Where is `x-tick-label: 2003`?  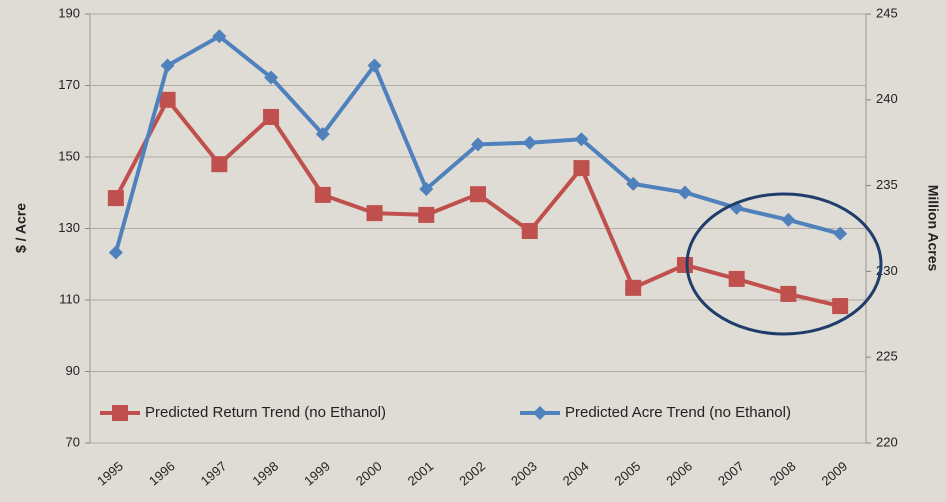 x-tick-label: 2003 is located at coordinates (524, 473).